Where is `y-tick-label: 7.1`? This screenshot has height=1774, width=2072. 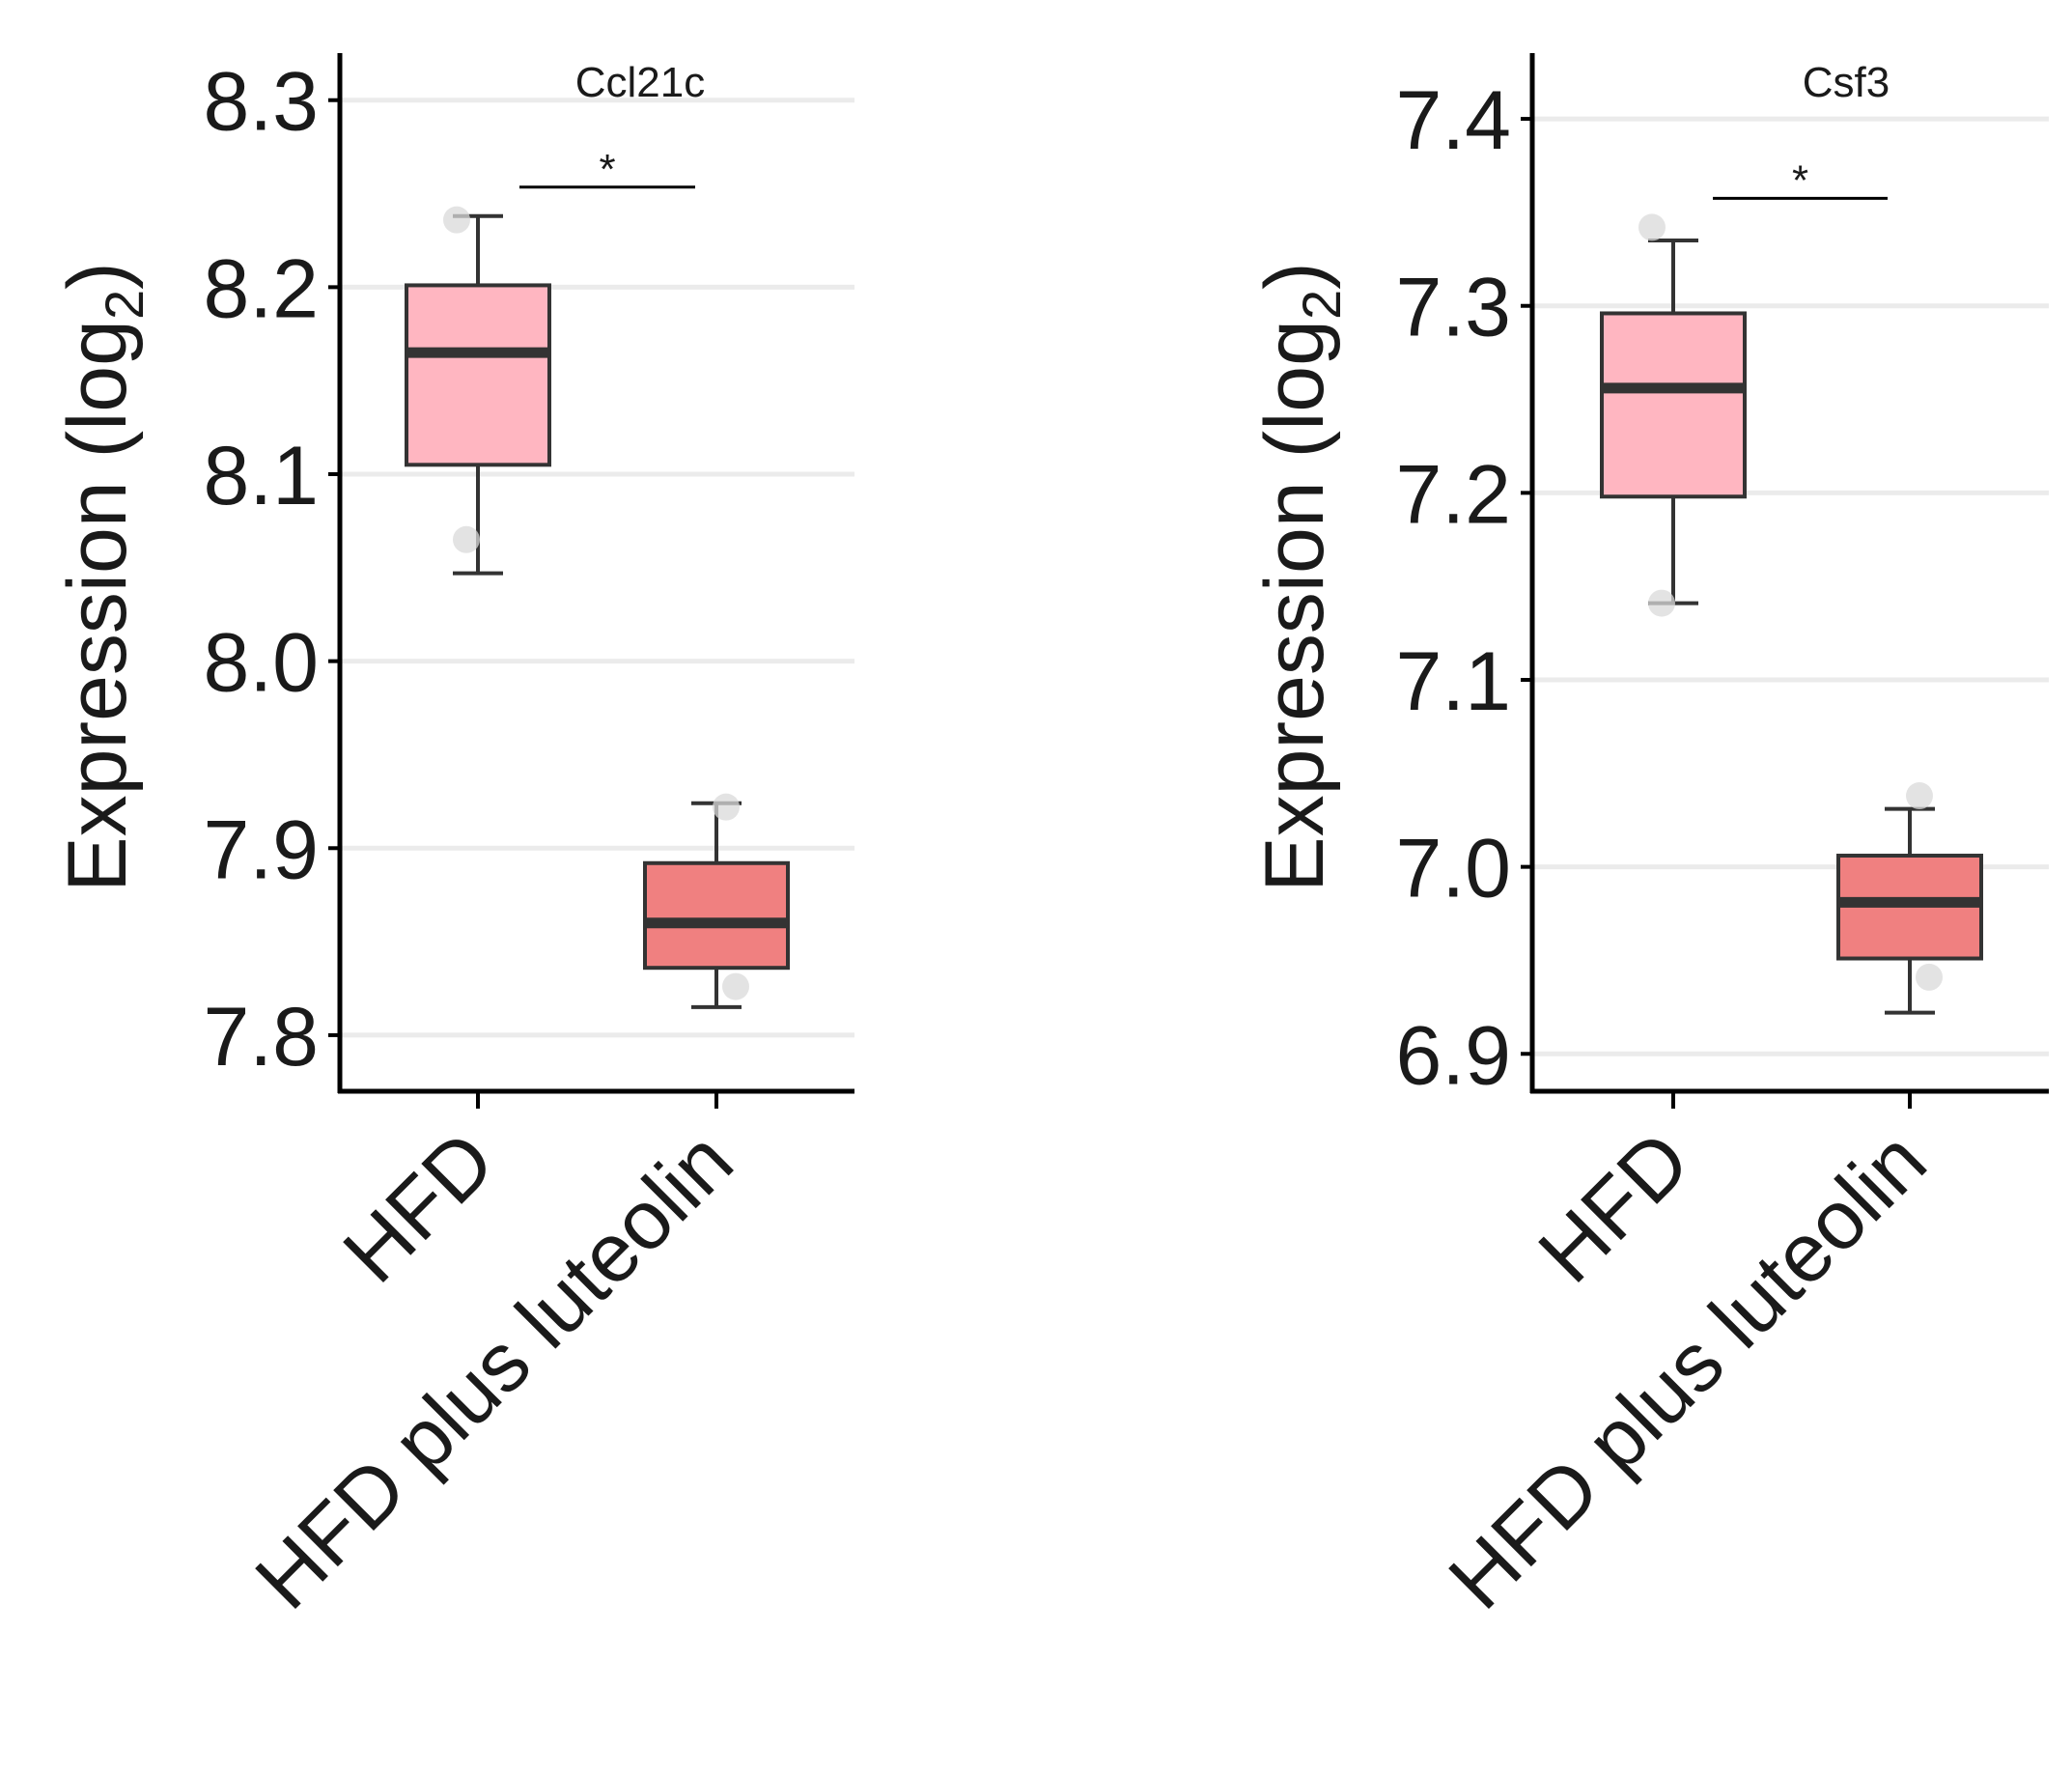
y-tick-label: 7.1 is located at coordinates (1453, 681).